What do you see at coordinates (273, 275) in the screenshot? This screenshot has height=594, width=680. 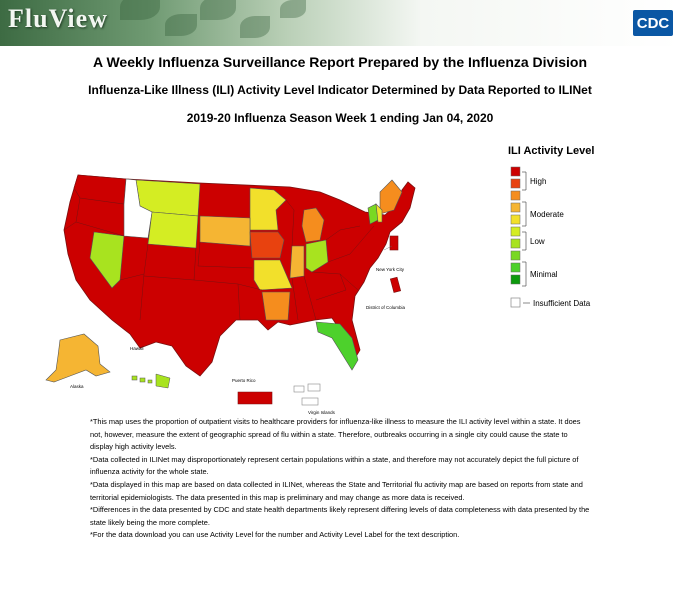 I see `state-missouri` at bounding box center [273, 275].